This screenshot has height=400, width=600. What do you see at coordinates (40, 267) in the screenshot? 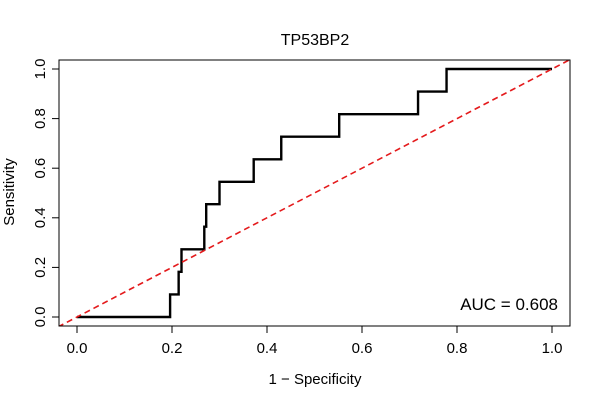
I see `y-tick-label: 0.2` at bounding box center [40, 267].